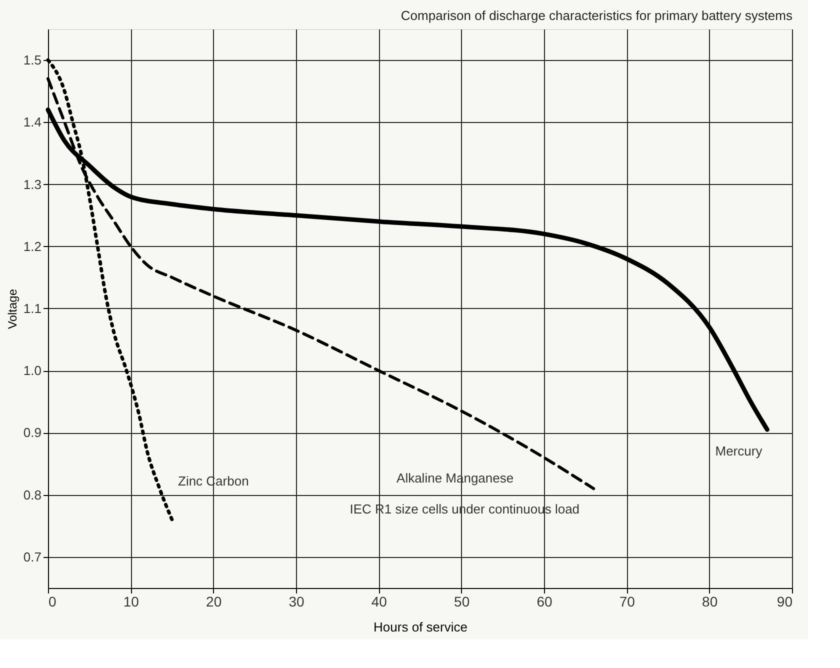 The height and width of the screenshot is (668, 840). What do you see at coordinates (596, 15) in the screenshot?
I see `chart-title: Comparison of discharge characteristics for primary battery systems` at bounding box center [596, 15].